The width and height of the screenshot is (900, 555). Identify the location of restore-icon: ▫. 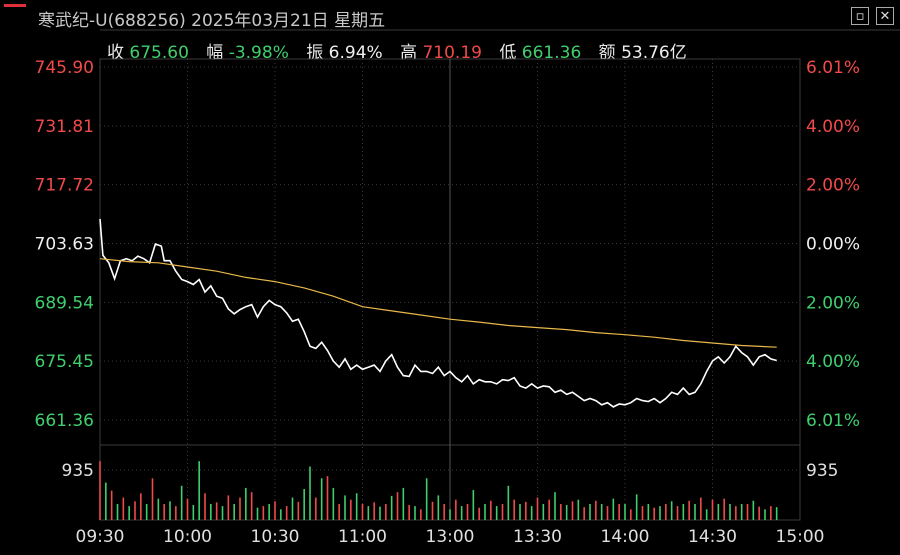
(860, 16).